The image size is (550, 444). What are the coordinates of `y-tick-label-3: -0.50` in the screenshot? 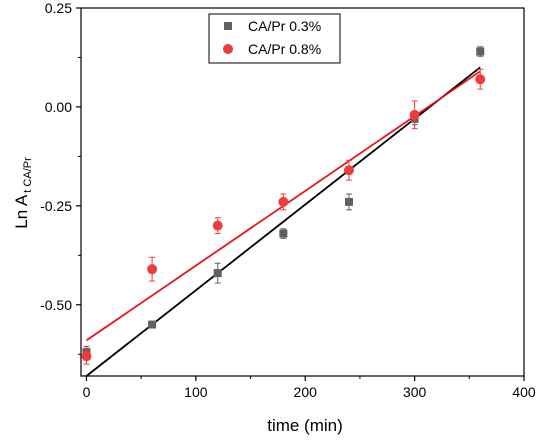 It's located at (56, 305).